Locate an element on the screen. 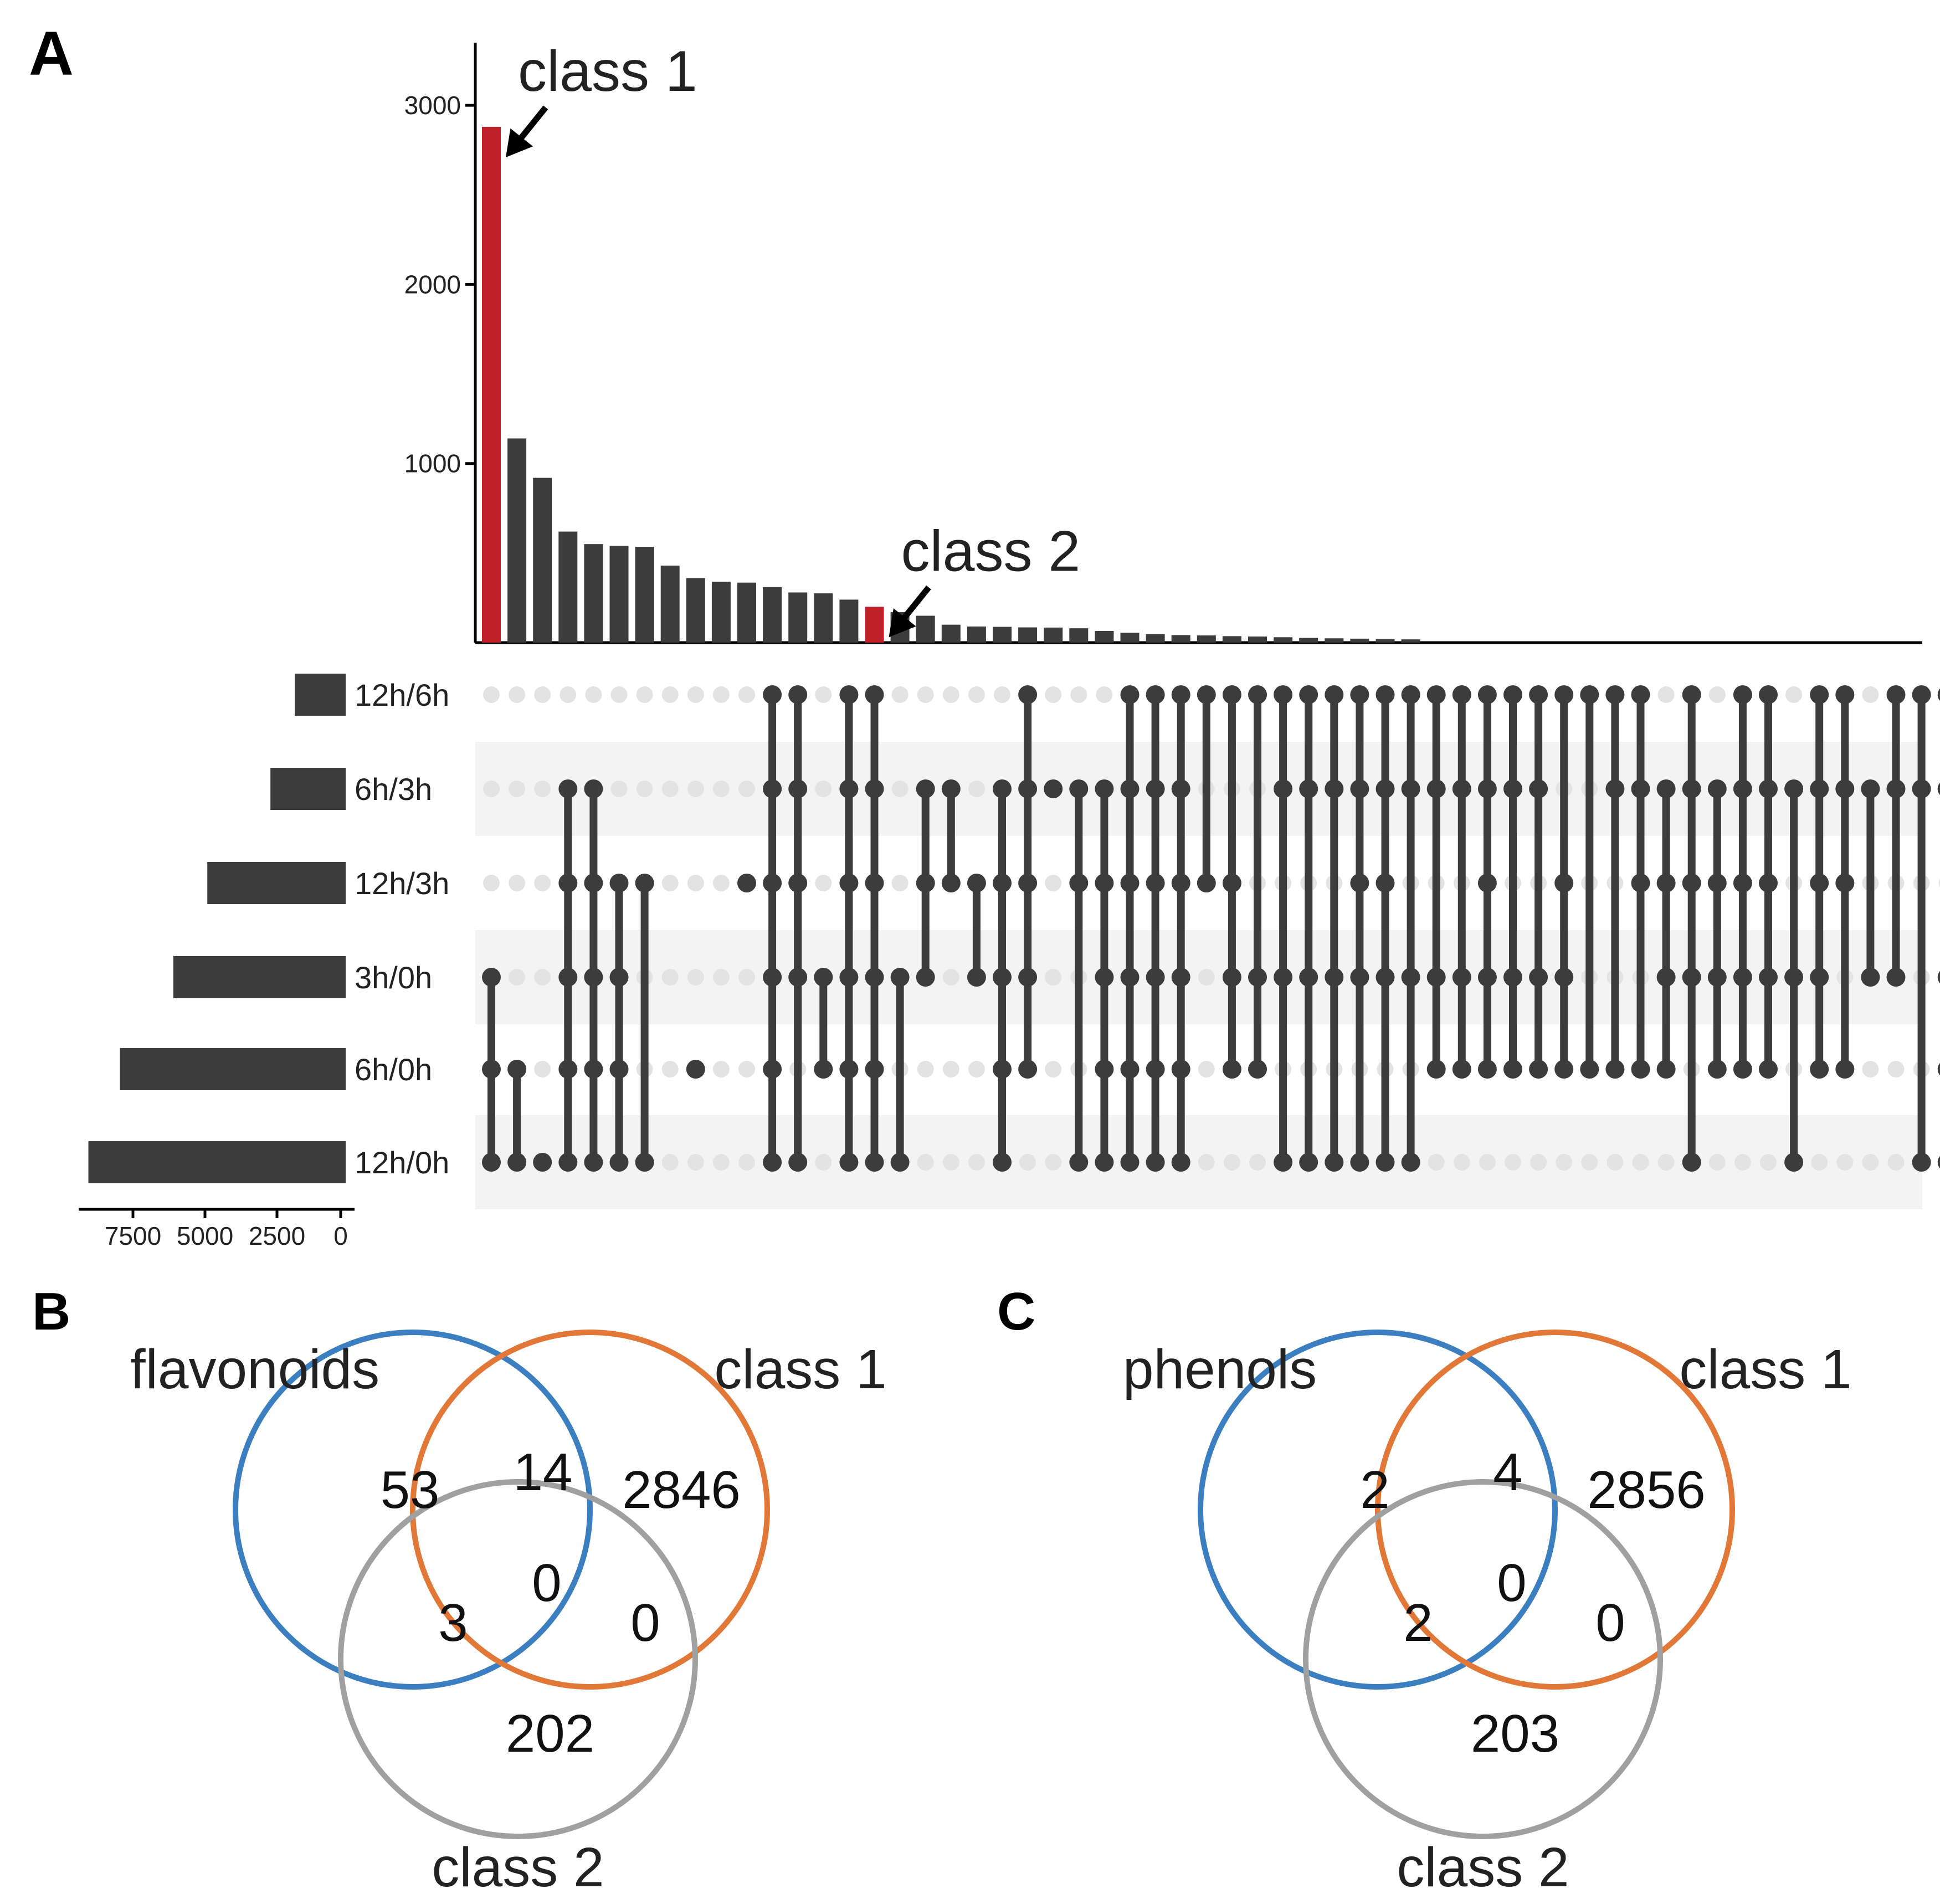 This screenshot has height=1904, width=1940. venn-set-label: class 2 is located at coordinates (518, 1867).